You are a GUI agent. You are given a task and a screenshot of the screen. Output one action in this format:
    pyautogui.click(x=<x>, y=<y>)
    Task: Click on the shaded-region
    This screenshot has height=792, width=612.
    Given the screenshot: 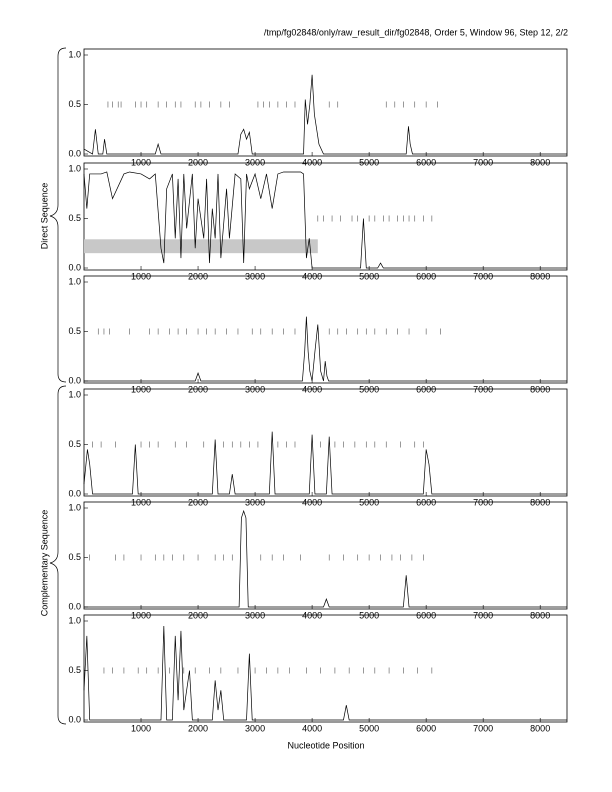 What is the action you would take?
    pyautogui.click(x=201, y=246)
    